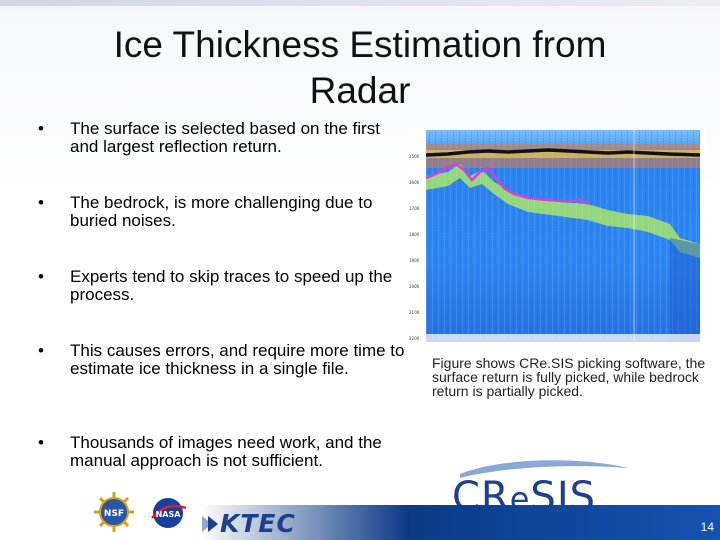 The image size is (720, 540). I want to click on nasa-text: NASA, so click(169, 514).